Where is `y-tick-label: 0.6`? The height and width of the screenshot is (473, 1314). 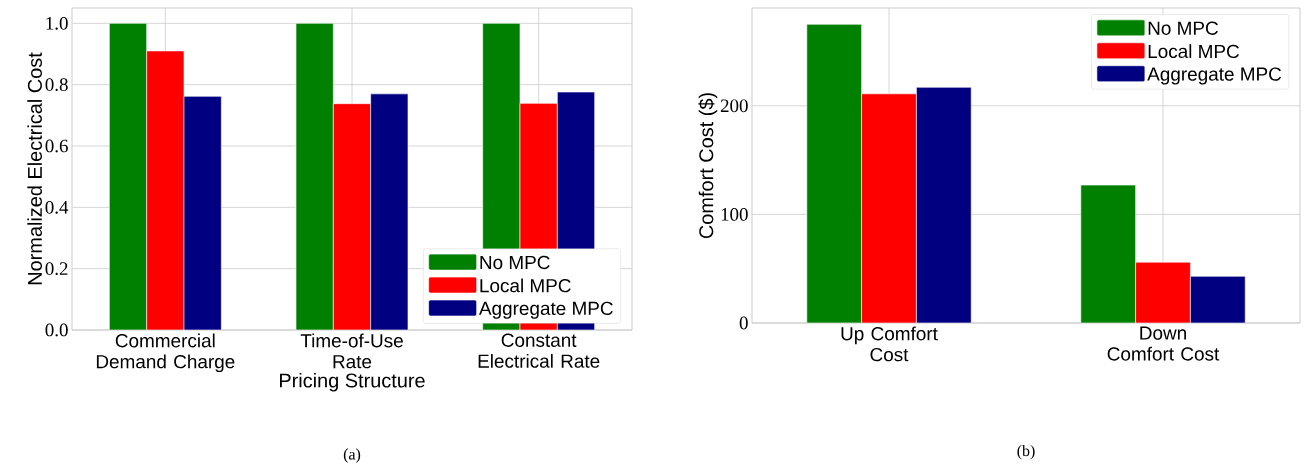 y-tick-label: 0.6 is located at coordinates (56, 146).